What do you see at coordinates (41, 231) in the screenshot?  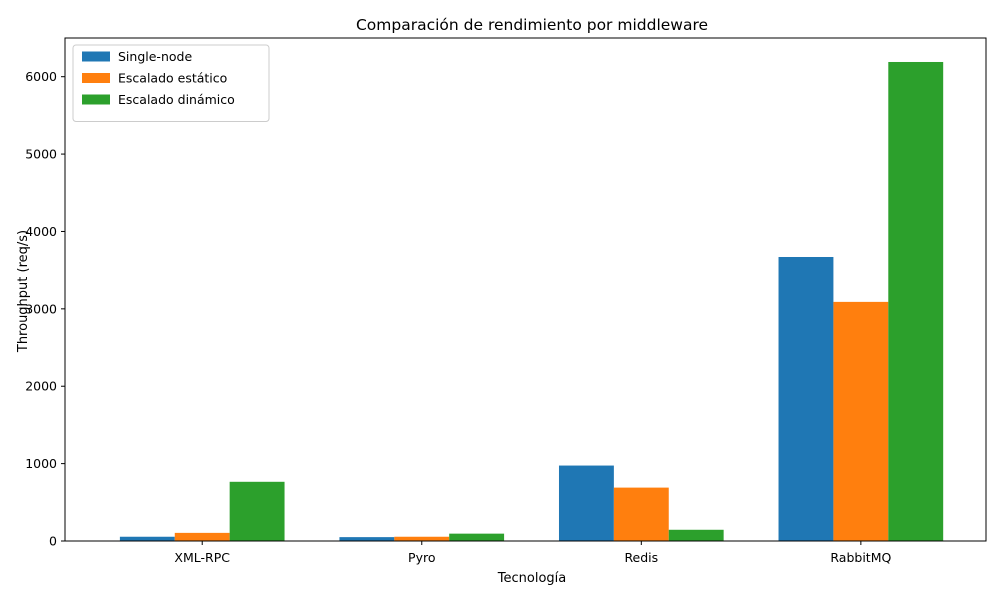 I see `y-tick-label: 4000` at bounding box center [41, 231].